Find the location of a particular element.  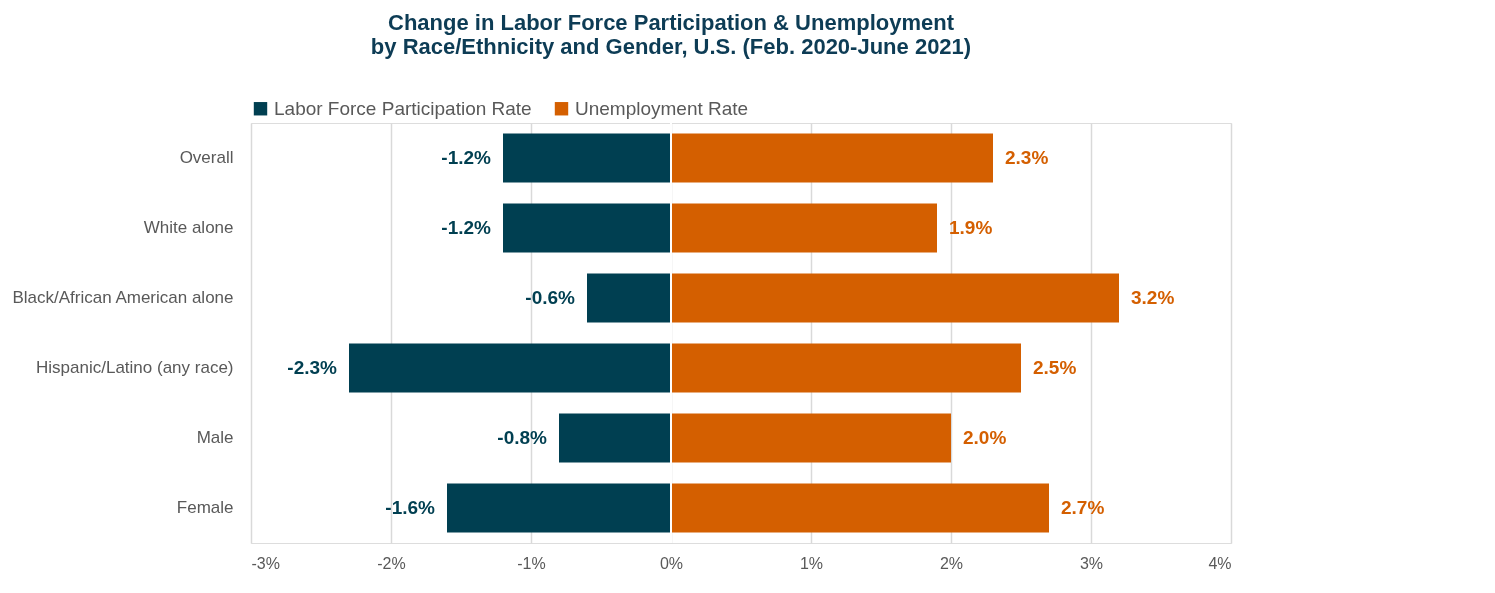

x-tick-label: -1% is located at coordinates (531, 563).